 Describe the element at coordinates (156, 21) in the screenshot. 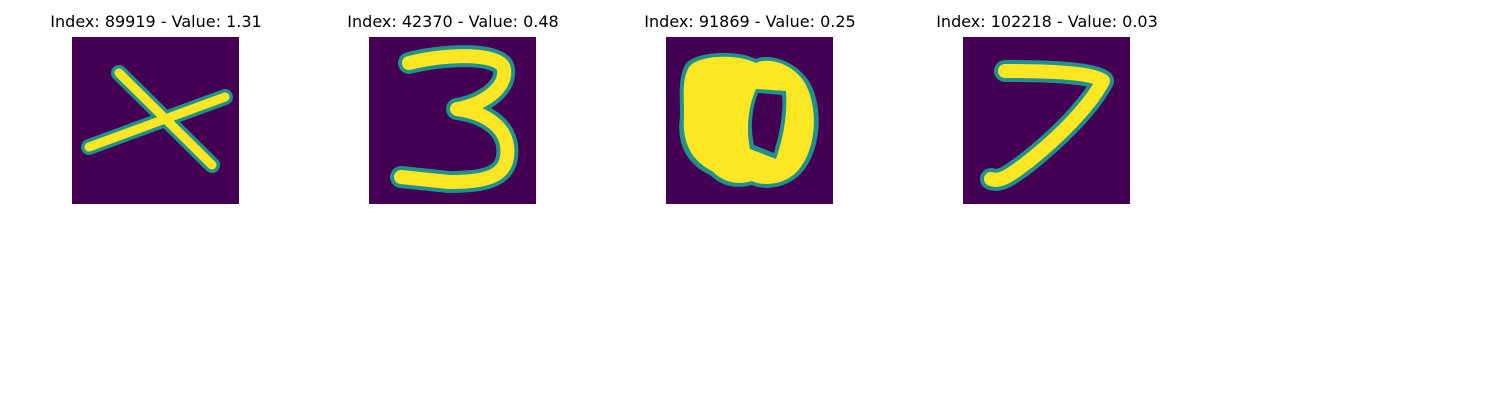

I see `sample-title: Index: 89919 - Value: 1.31` at that location.